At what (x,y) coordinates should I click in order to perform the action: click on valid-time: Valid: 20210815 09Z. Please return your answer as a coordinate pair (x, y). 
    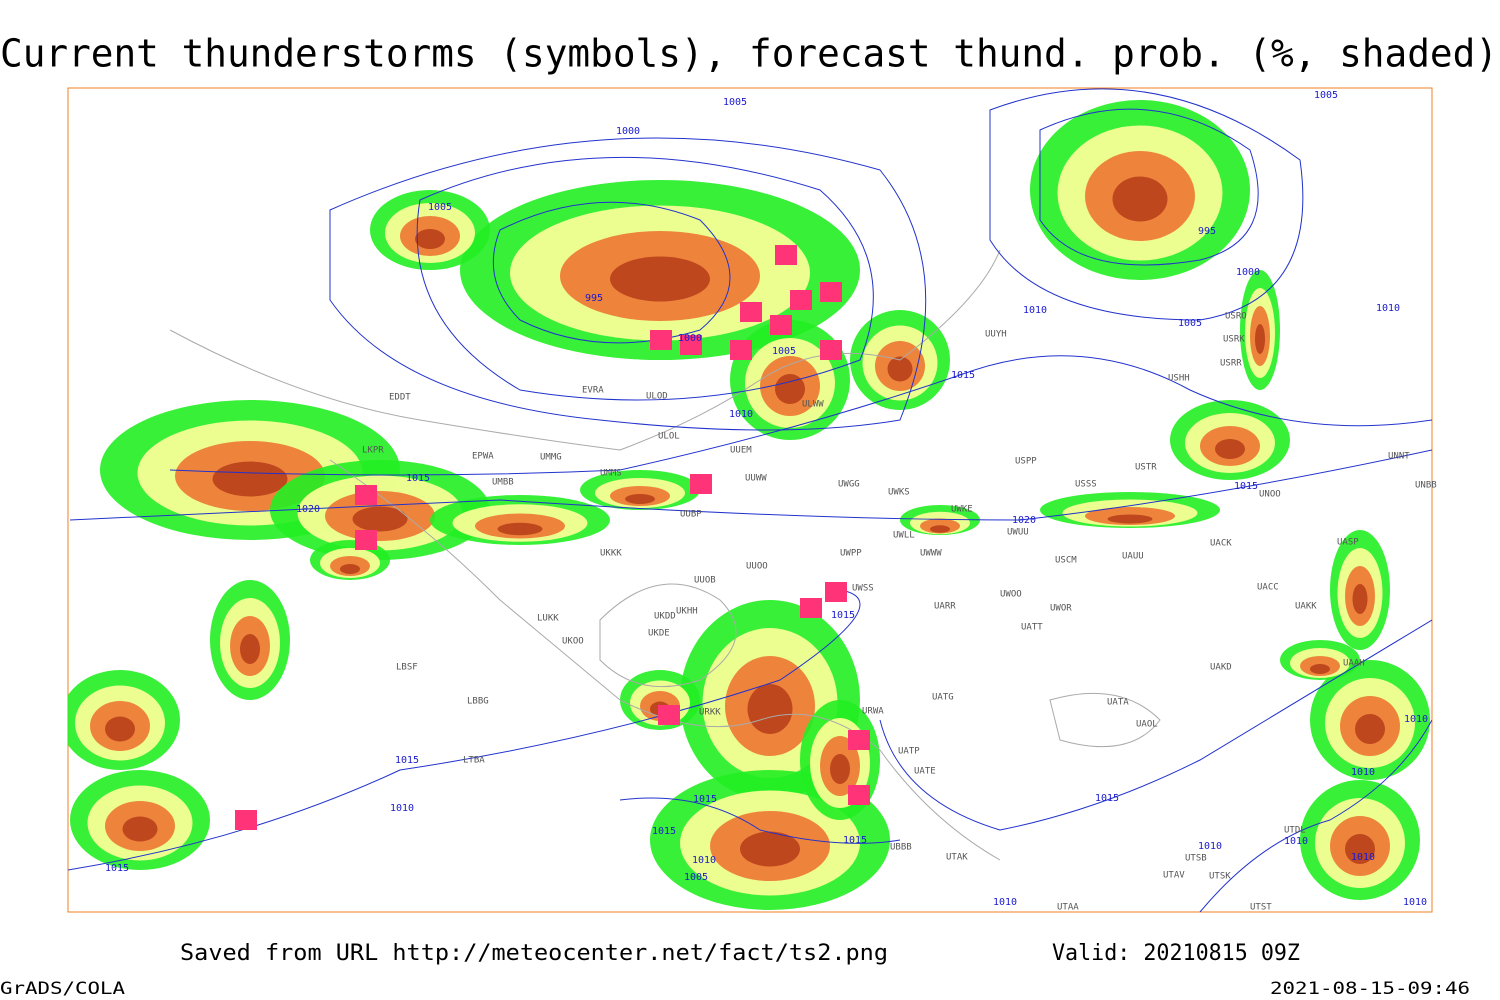
    Looking at the image, I should click on (1176, 953).